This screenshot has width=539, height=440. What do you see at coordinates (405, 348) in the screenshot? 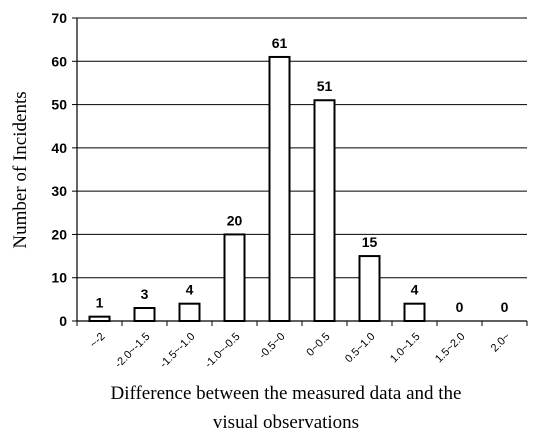
I see `x-tick-label: 1.0~1.5` at bounding box center [405, 348].